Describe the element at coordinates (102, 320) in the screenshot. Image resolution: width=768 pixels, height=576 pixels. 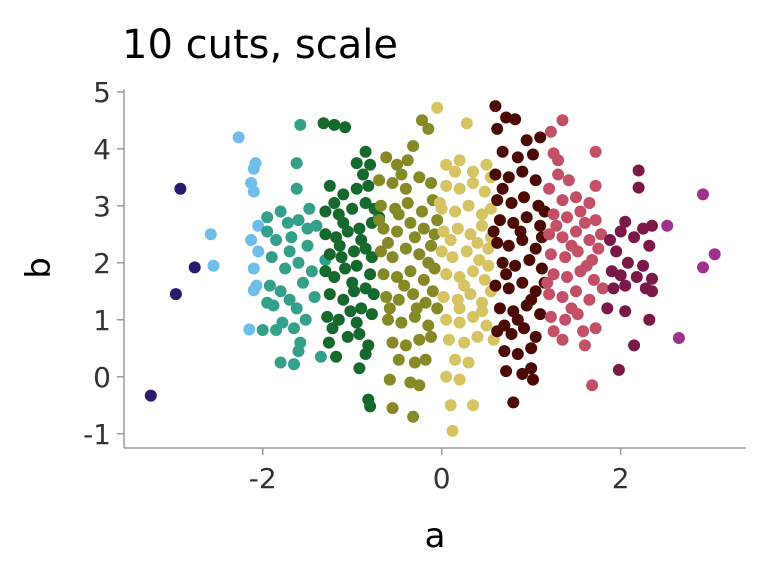
I see `y-tick-label: 1` at that location.